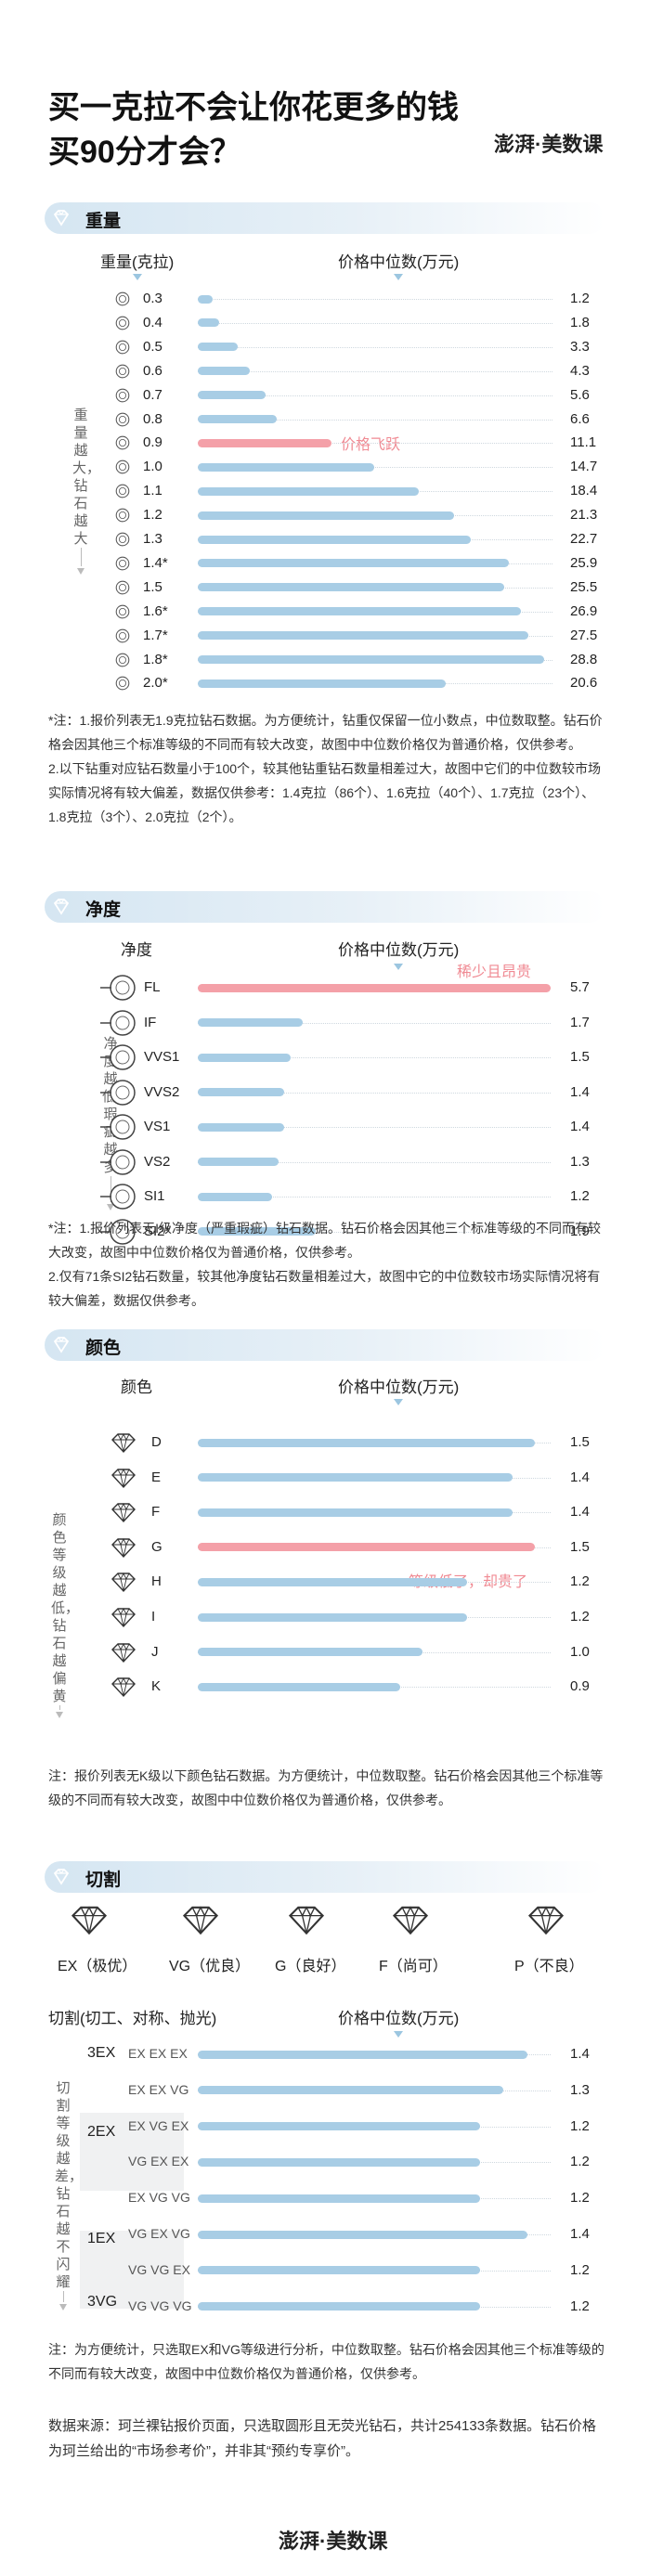 This screenshot has height=2576, width=650. What do you see at coordinates (159, 2233) in the screenshot?
I see `category-label: VG EX VG` at bounding box center [159, 2233].